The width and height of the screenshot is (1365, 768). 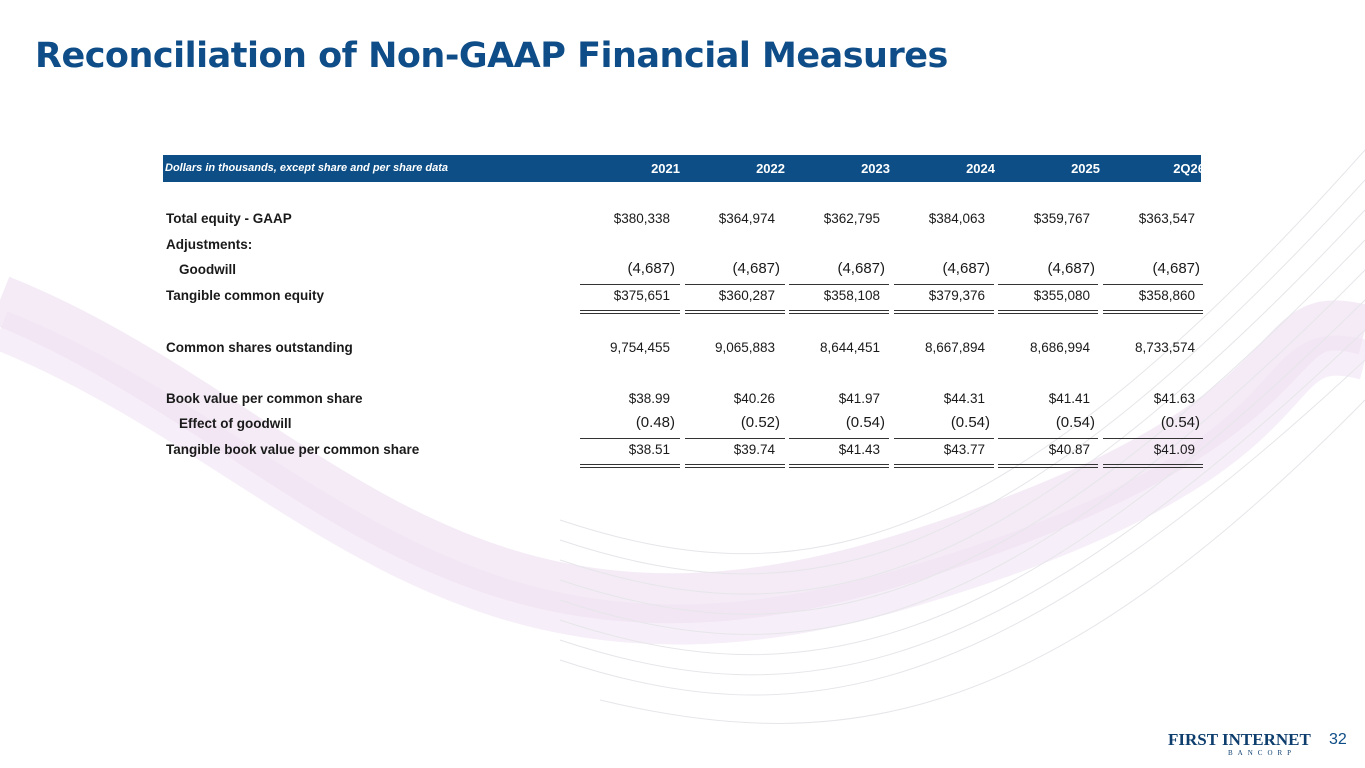 What do you see at coordinates (259, 347) in the screenshot?
I see `row-label: Common shares outstanding` at bounding box center [259, 347].